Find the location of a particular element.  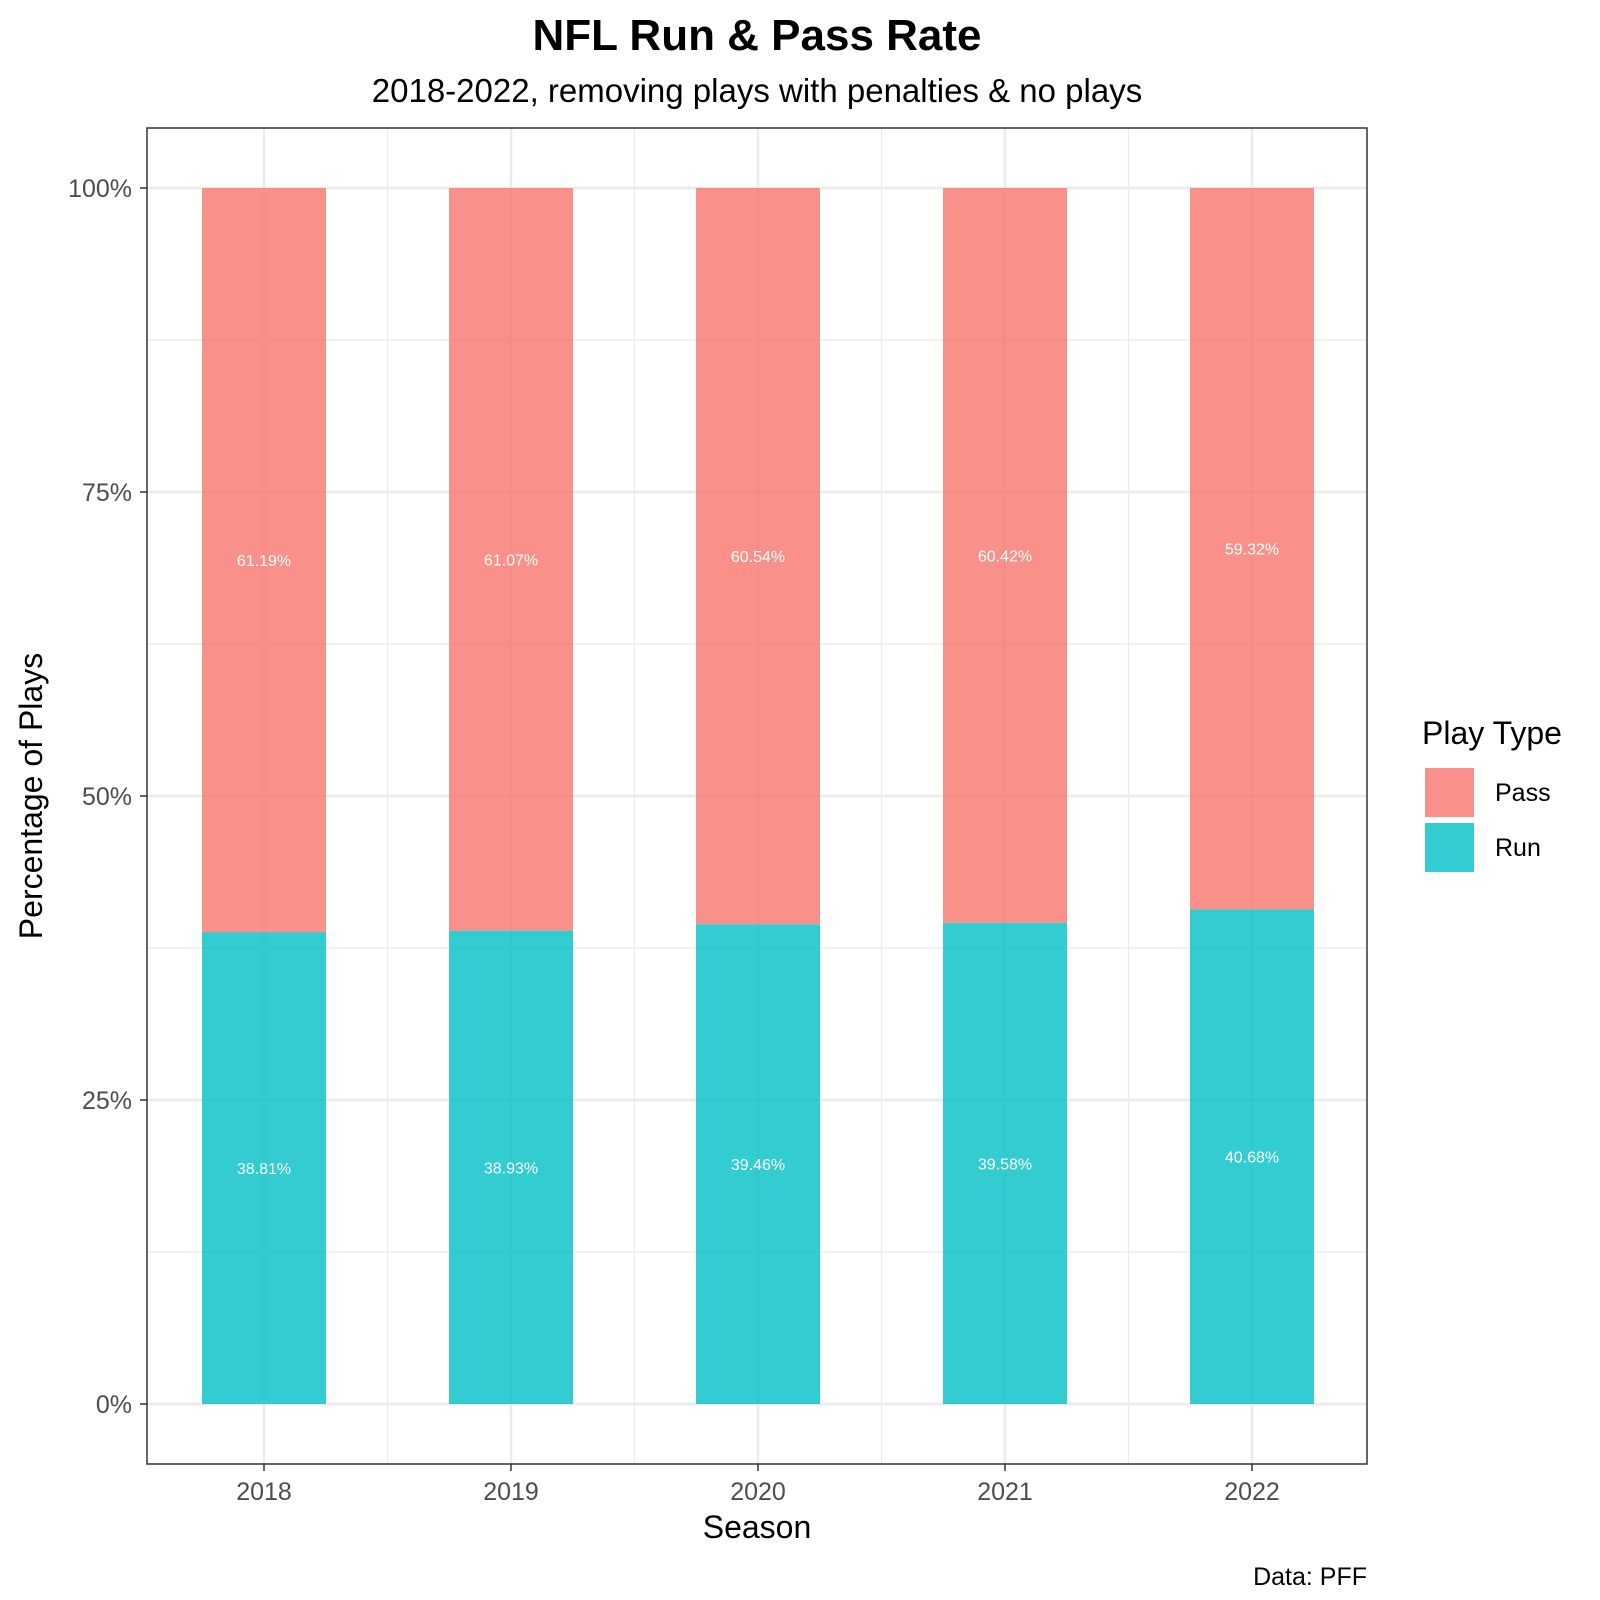

x-tick-label: 2022 is located at coordinates (1252, 1492).